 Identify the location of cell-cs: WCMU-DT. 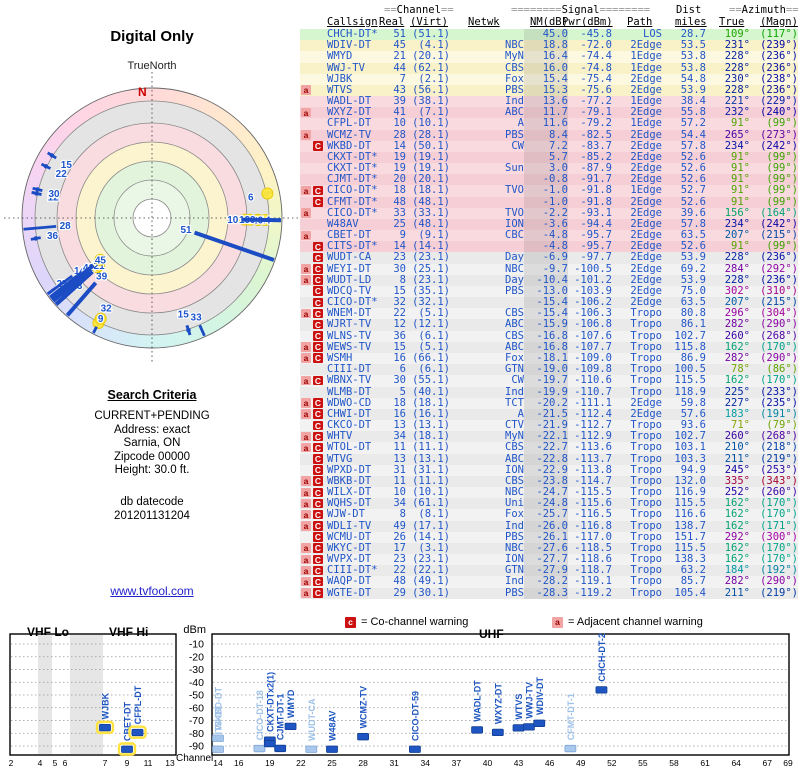
(349, 536).